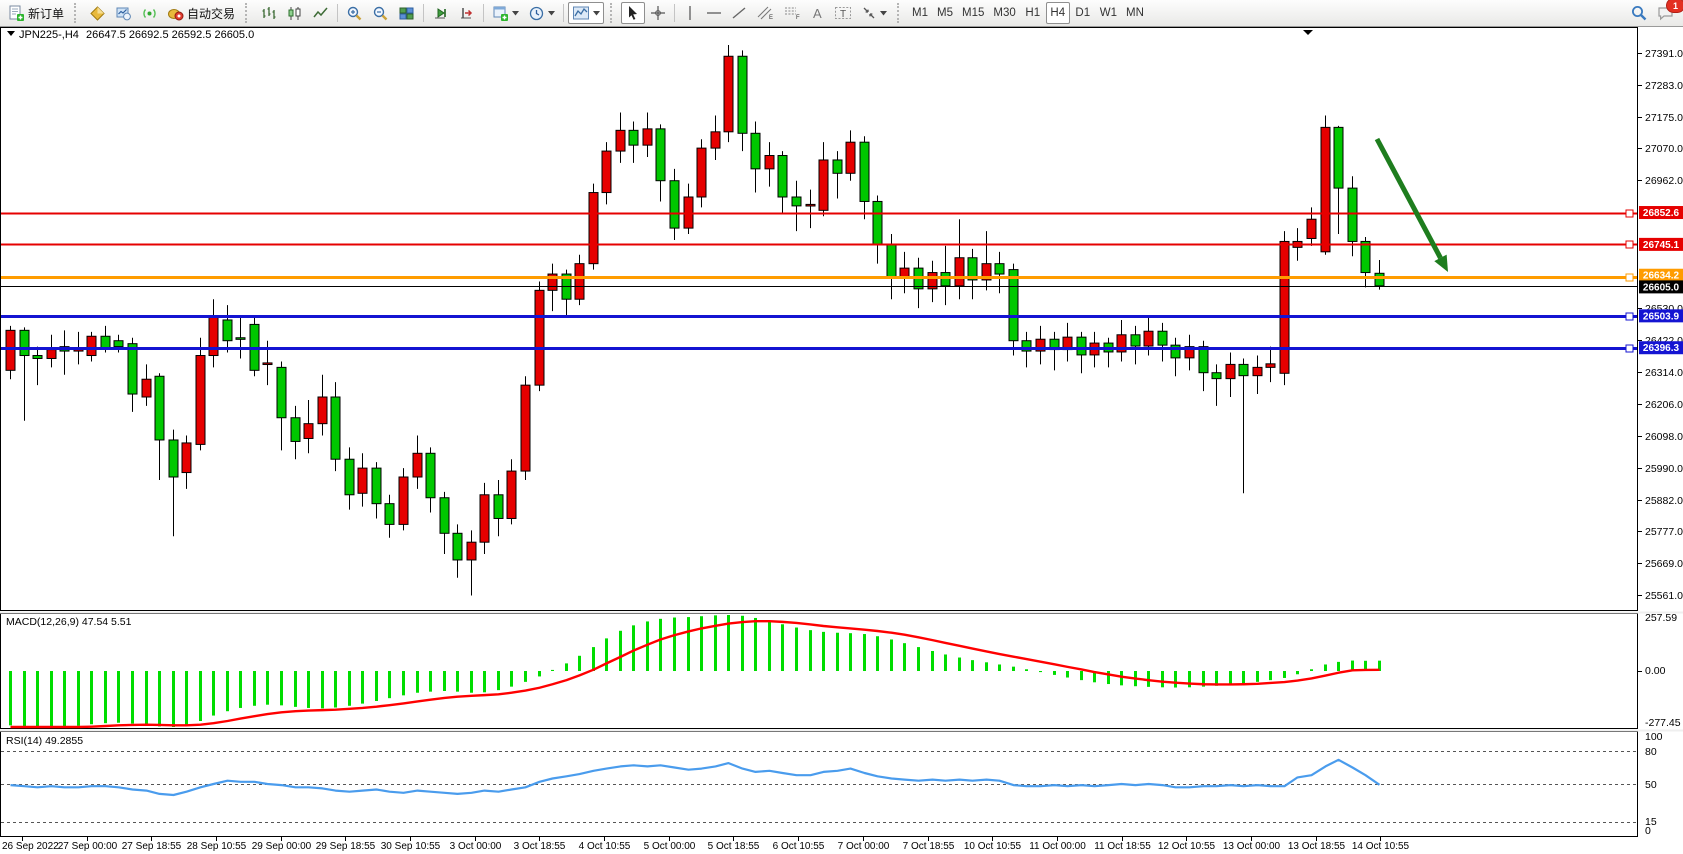 This screenshot has height=854, width=1683. What do you see at coordinates (1252, 846) in the screenshot?
I see `time-axis-label: 13 Oct 00:00` at bounding box center [1252, 846].